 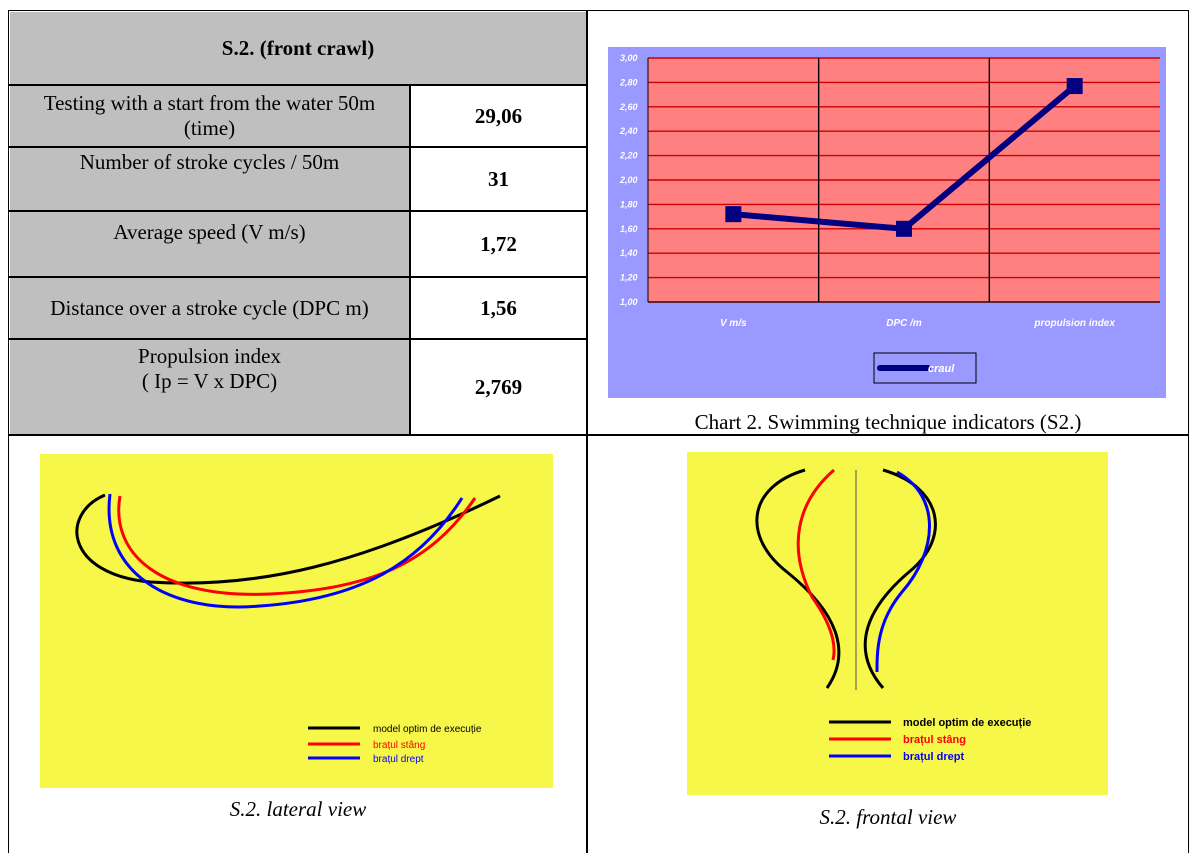 I want to click on diagram-background, so click(x=897, y=623).